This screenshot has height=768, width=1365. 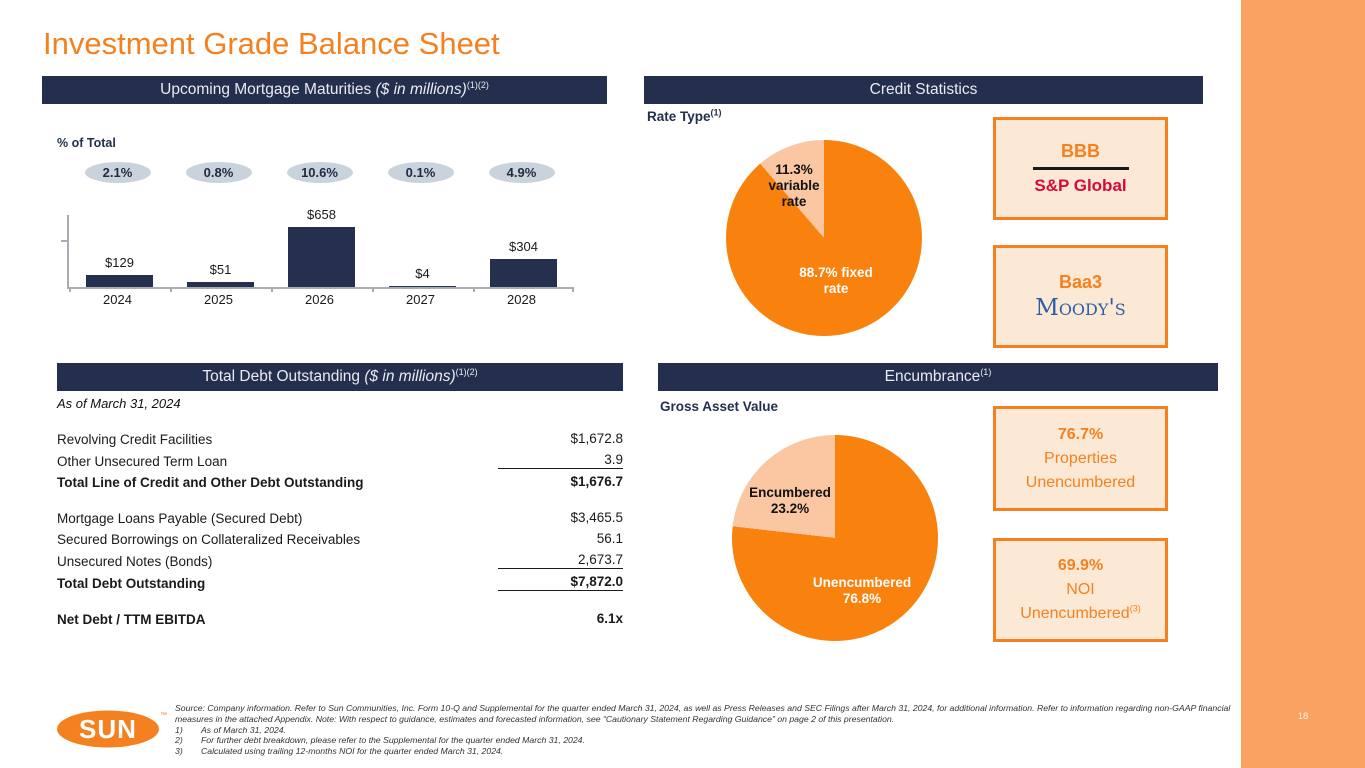 What do you see at coordinates (1135, 608) in the screenshot?
I see `noi-footnote-marker: (3)` at bounding box center [1135, 608].